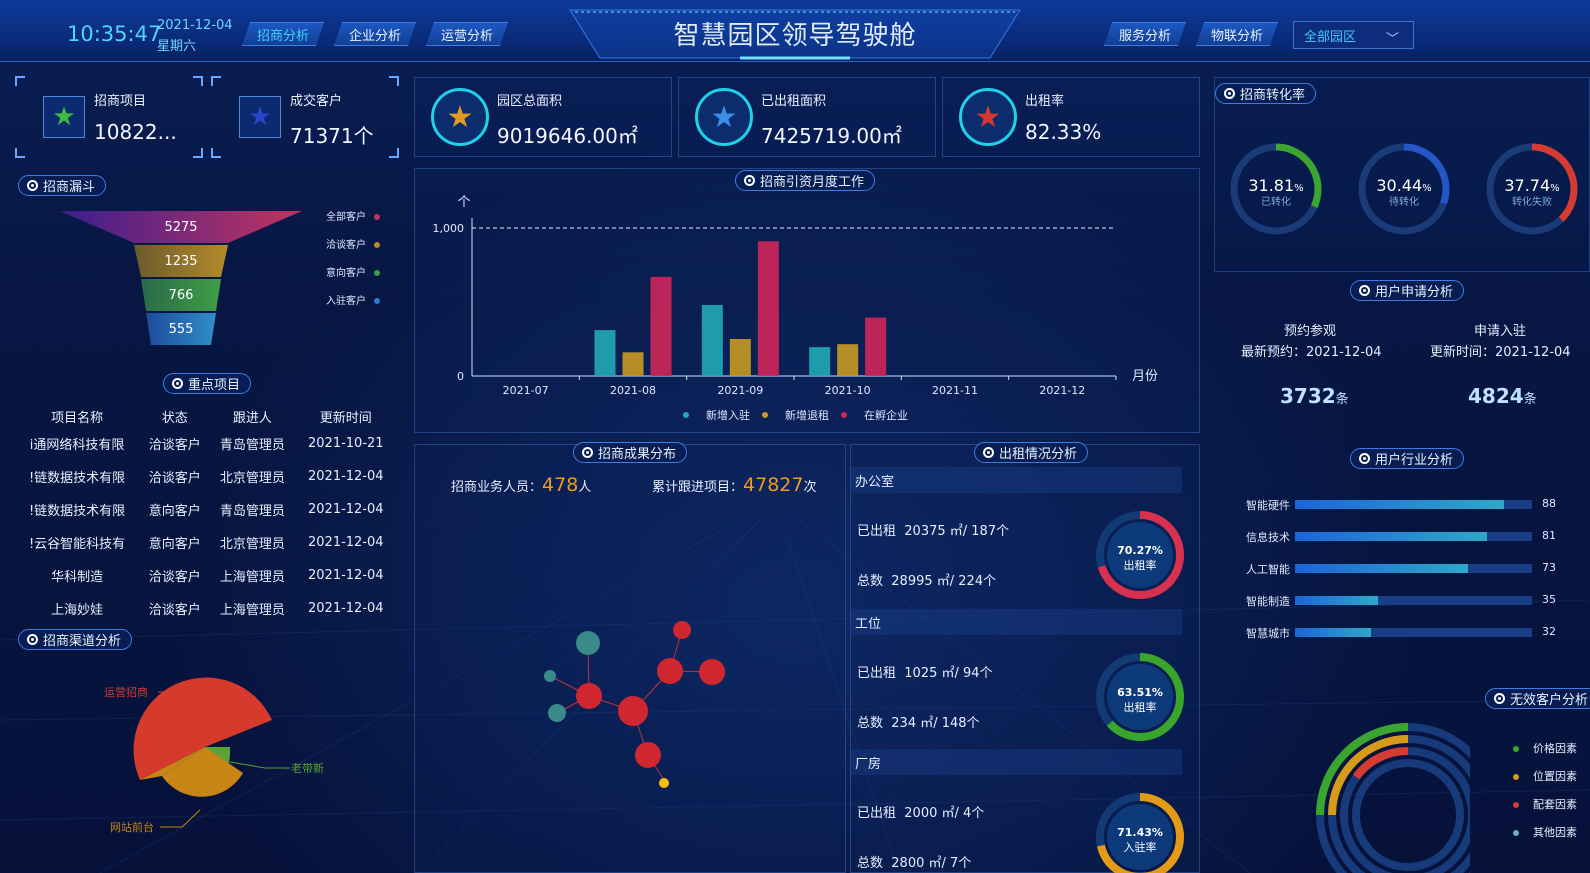 This screenshot has height=873, width=1590. What do you see at coordinates (202, 772) in the screenshot?
I see `pie-slice-website` at bounding box center [202, 772].